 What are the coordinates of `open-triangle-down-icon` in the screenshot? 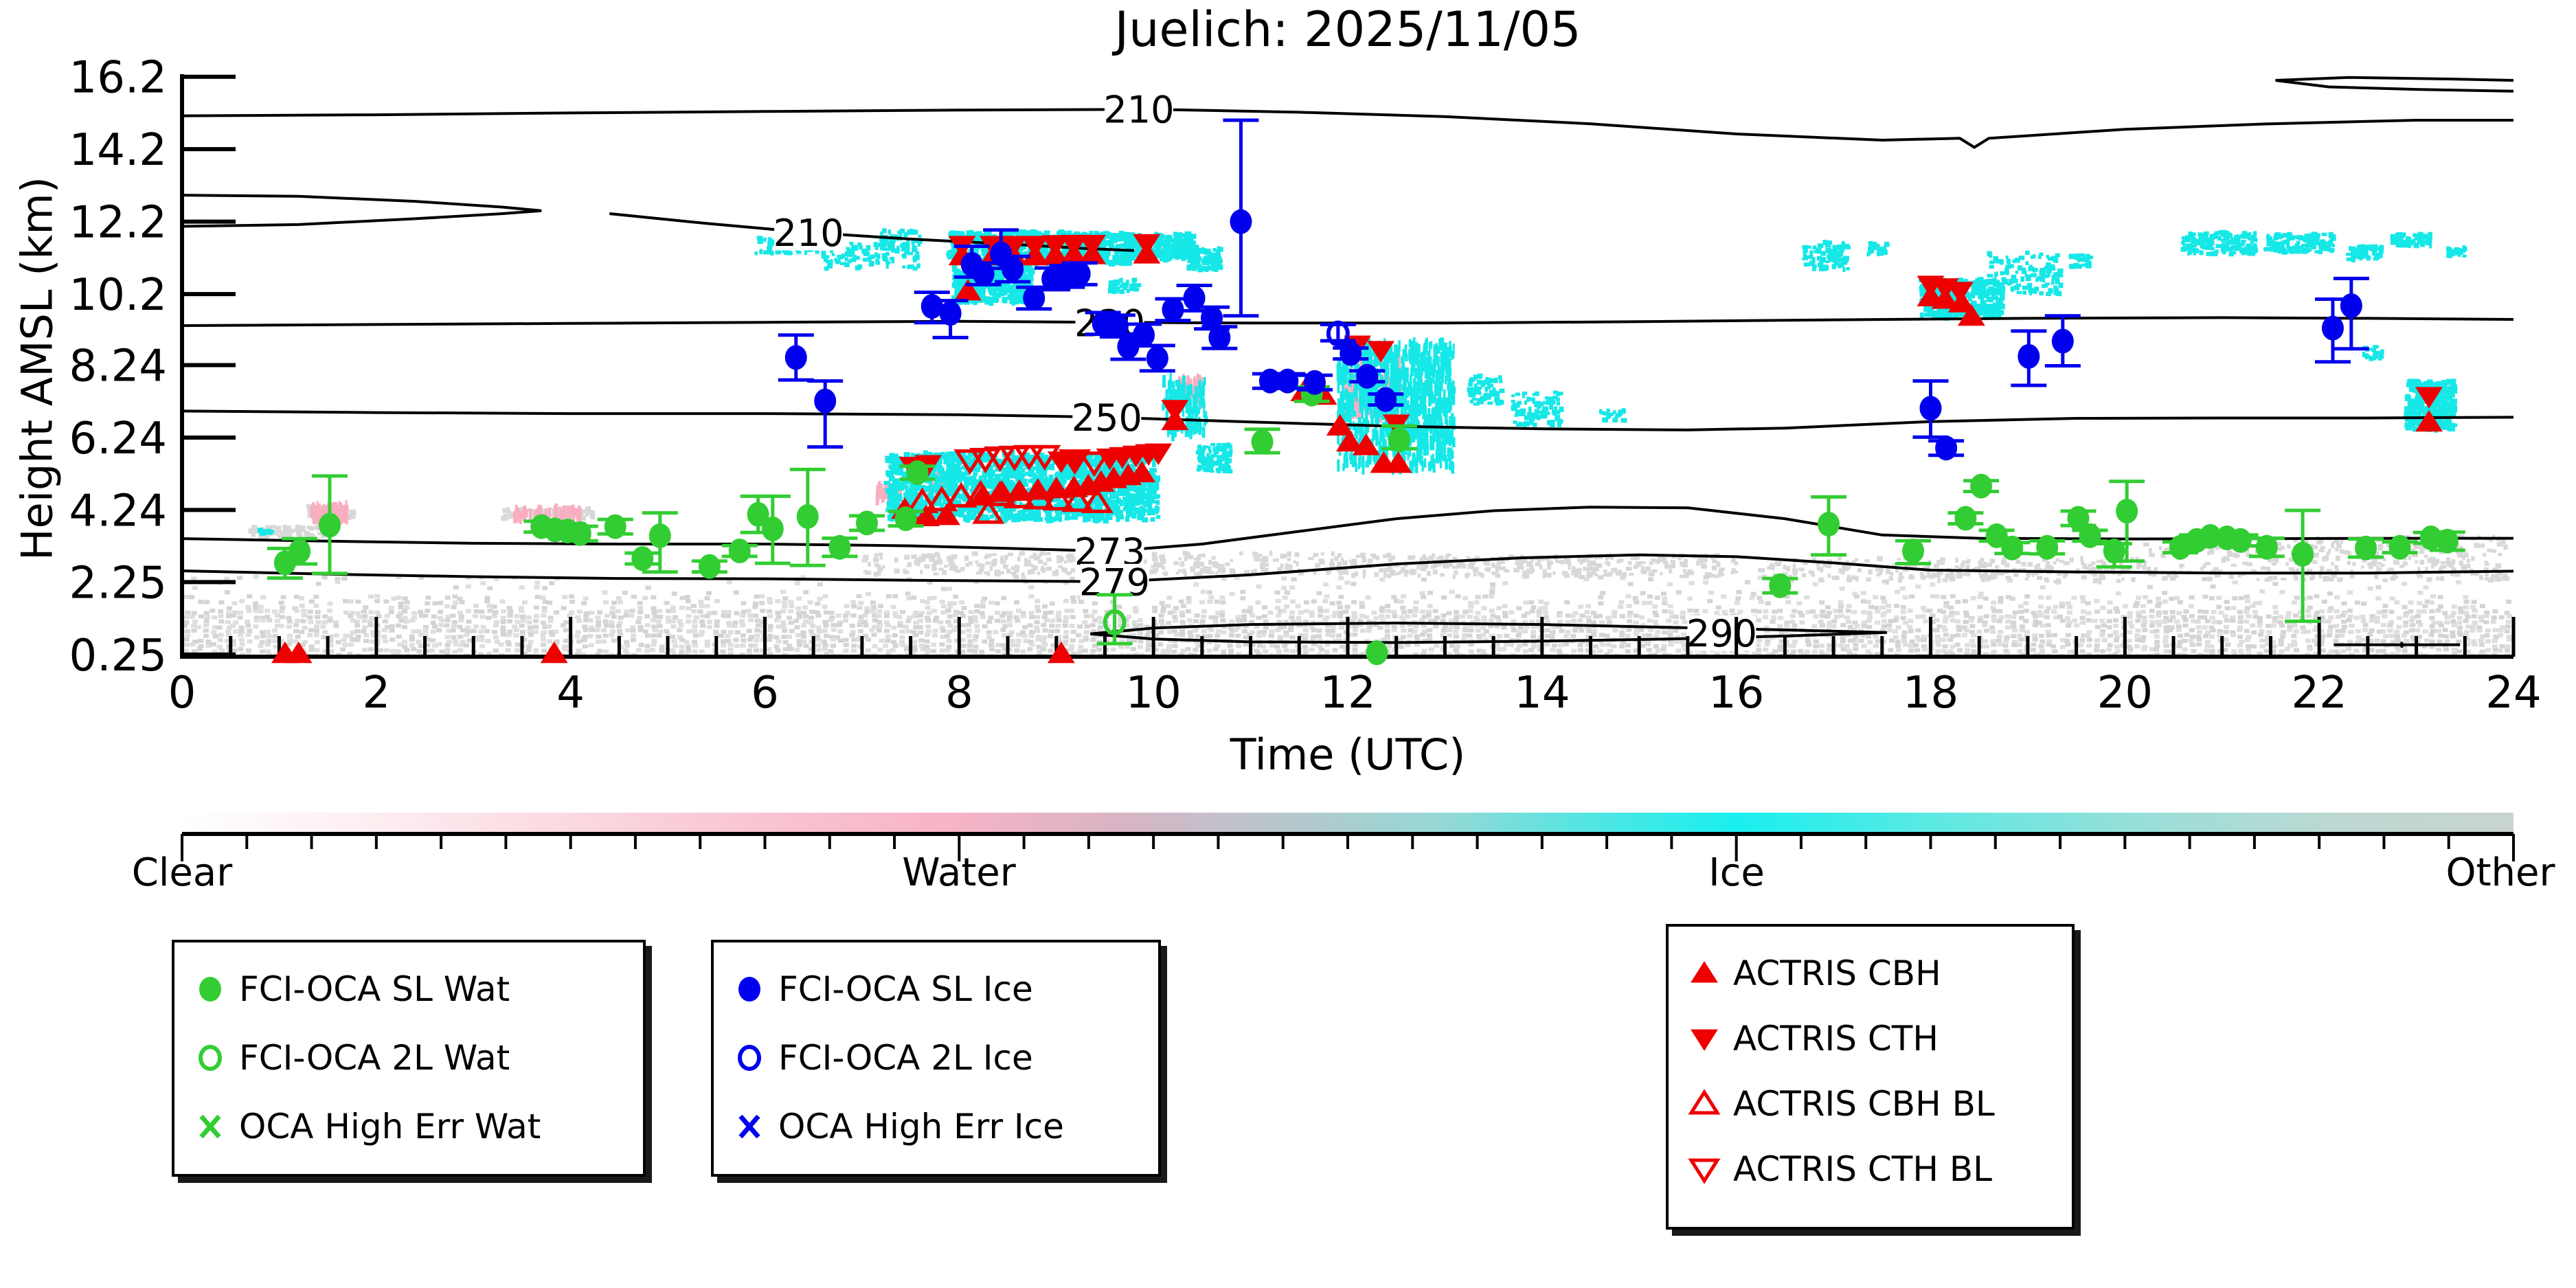 It's located at (1704, 1169).